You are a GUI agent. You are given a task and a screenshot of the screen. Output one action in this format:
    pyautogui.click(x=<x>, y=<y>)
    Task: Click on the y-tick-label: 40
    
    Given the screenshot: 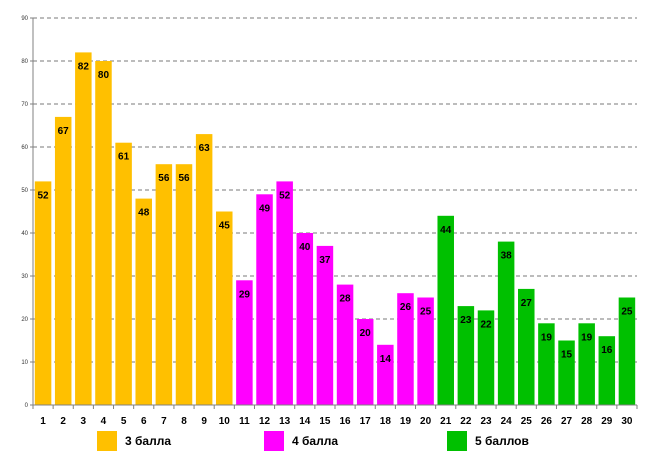 What is the action you would take?
    pyautogui.click(x=24, y=234)
    